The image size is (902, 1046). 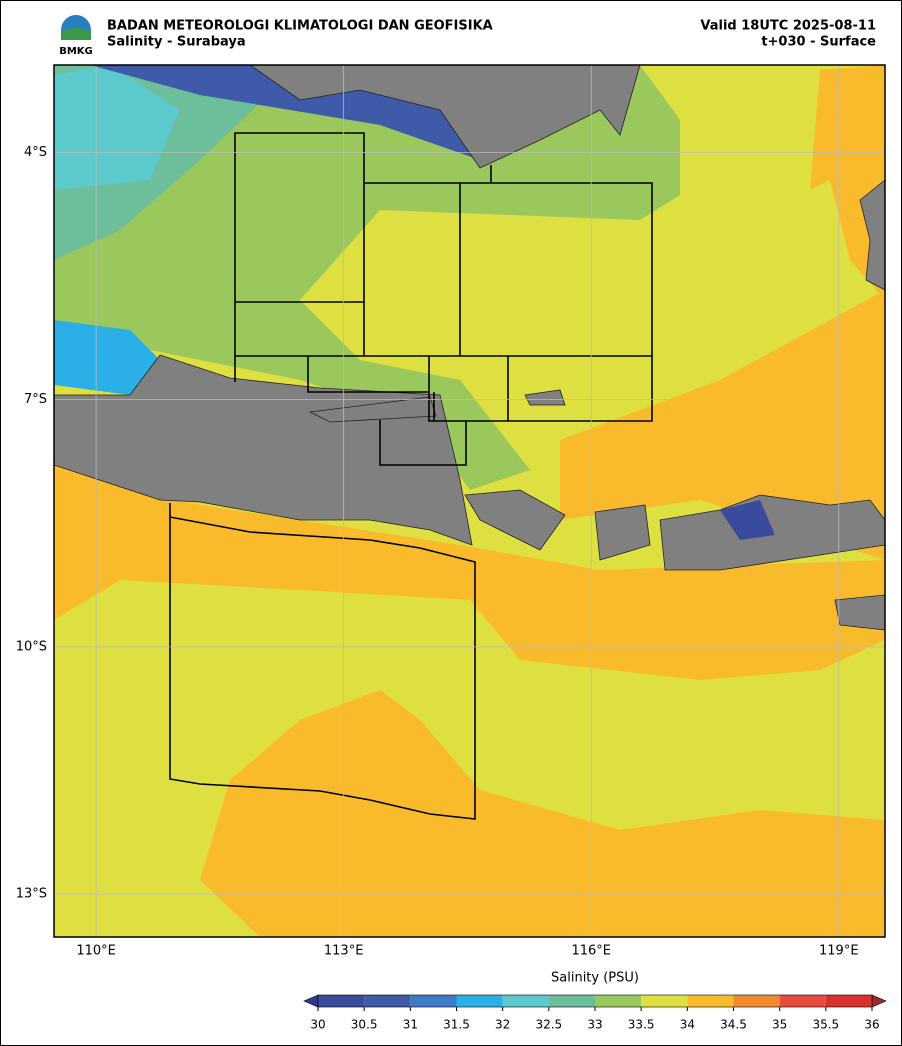 I want to click on lat-label: 7°S, so click(x=35, y=399).